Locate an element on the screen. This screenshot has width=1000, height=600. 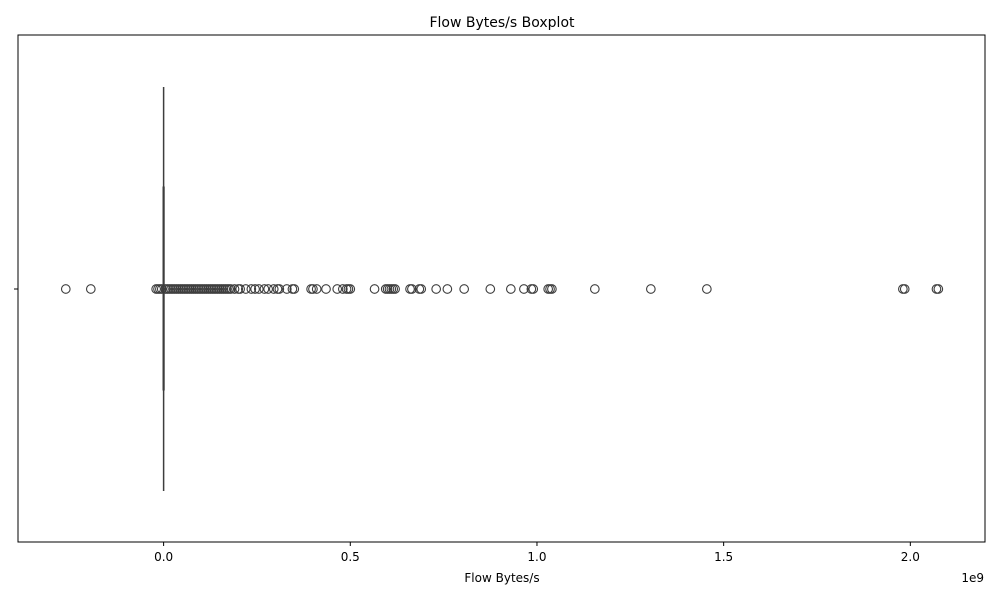
x-axis: 0.0 0.5 1.0 1.5 2.0 is located at coordinates (537, 553).